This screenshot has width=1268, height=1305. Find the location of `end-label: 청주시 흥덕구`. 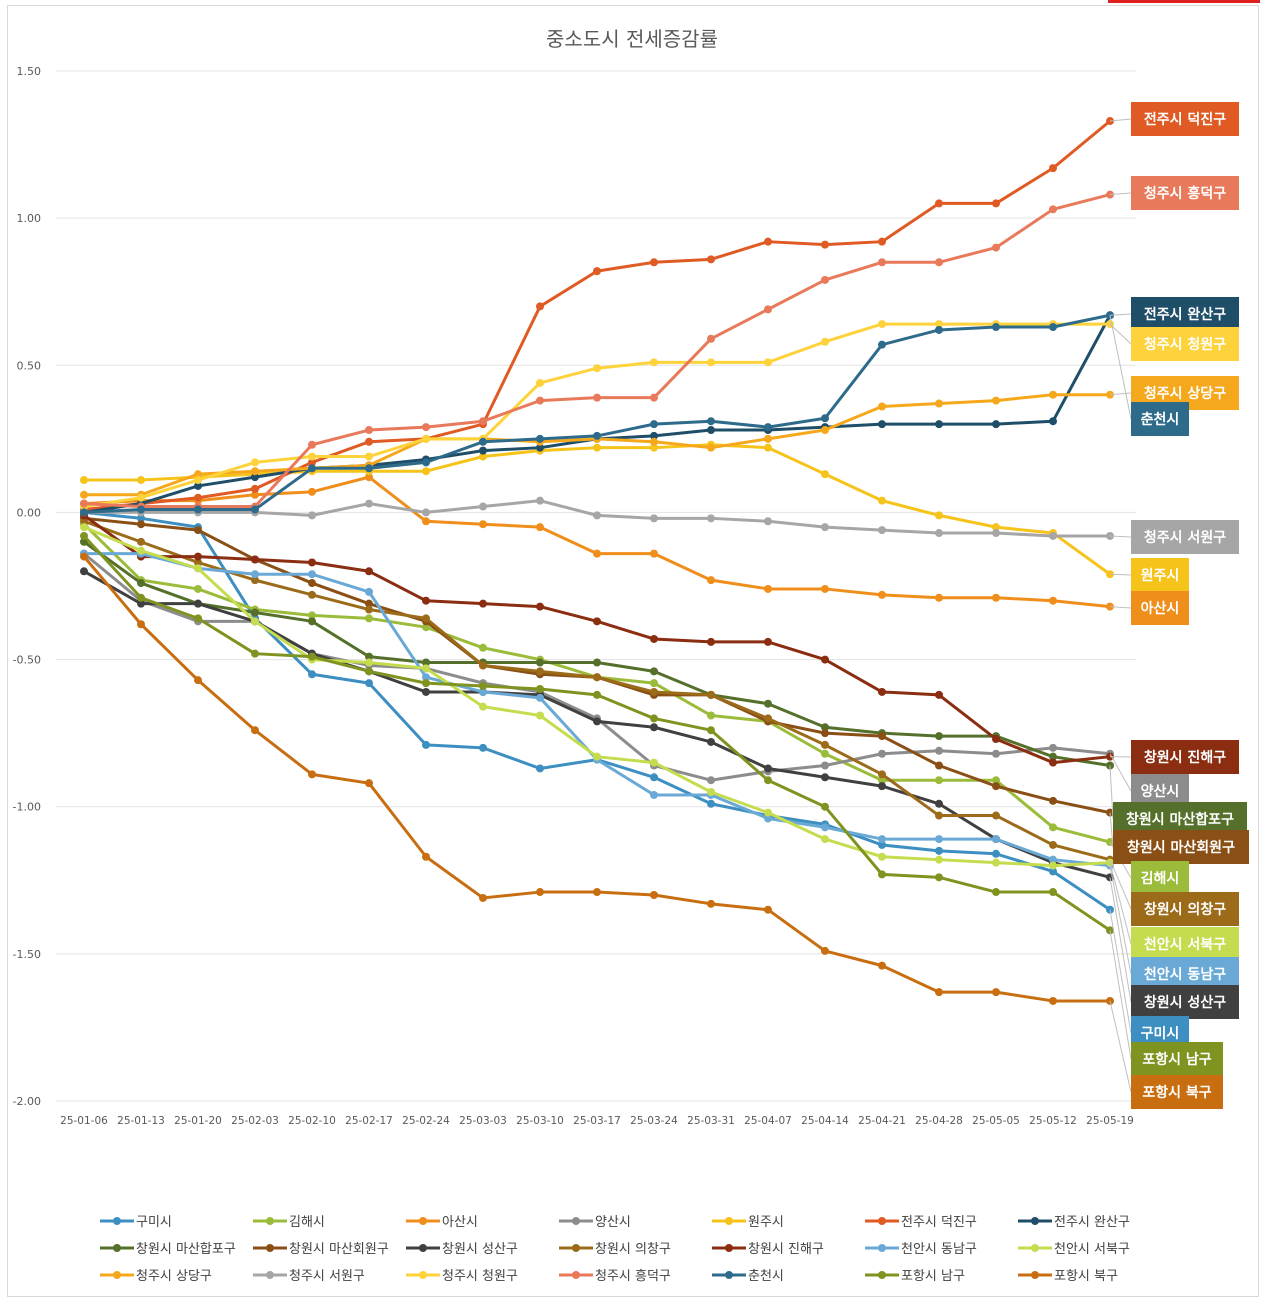

end-label: 청주시 흥덕구 is located at coordinates (1185, 193).